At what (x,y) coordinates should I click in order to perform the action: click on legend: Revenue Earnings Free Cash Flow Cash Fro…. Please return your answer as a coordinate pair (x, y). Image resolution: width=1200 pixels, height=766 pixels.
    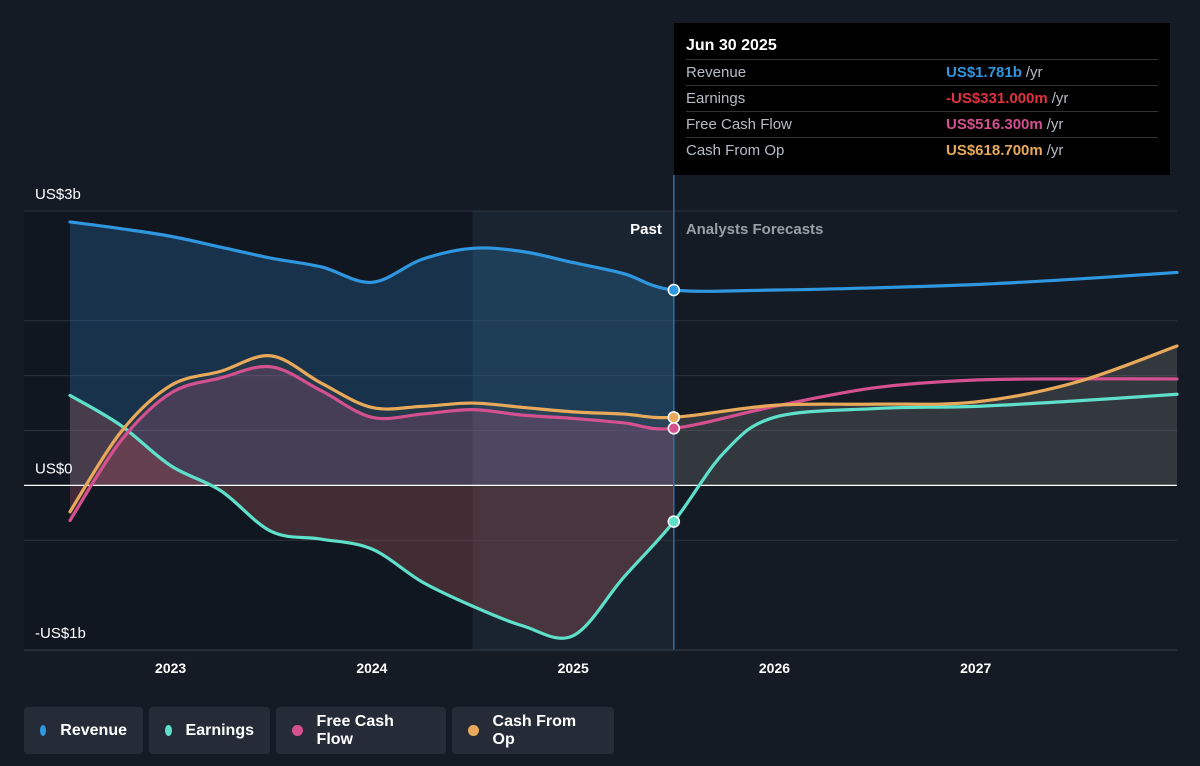
    Looking at the image, I should click on (319, 730).